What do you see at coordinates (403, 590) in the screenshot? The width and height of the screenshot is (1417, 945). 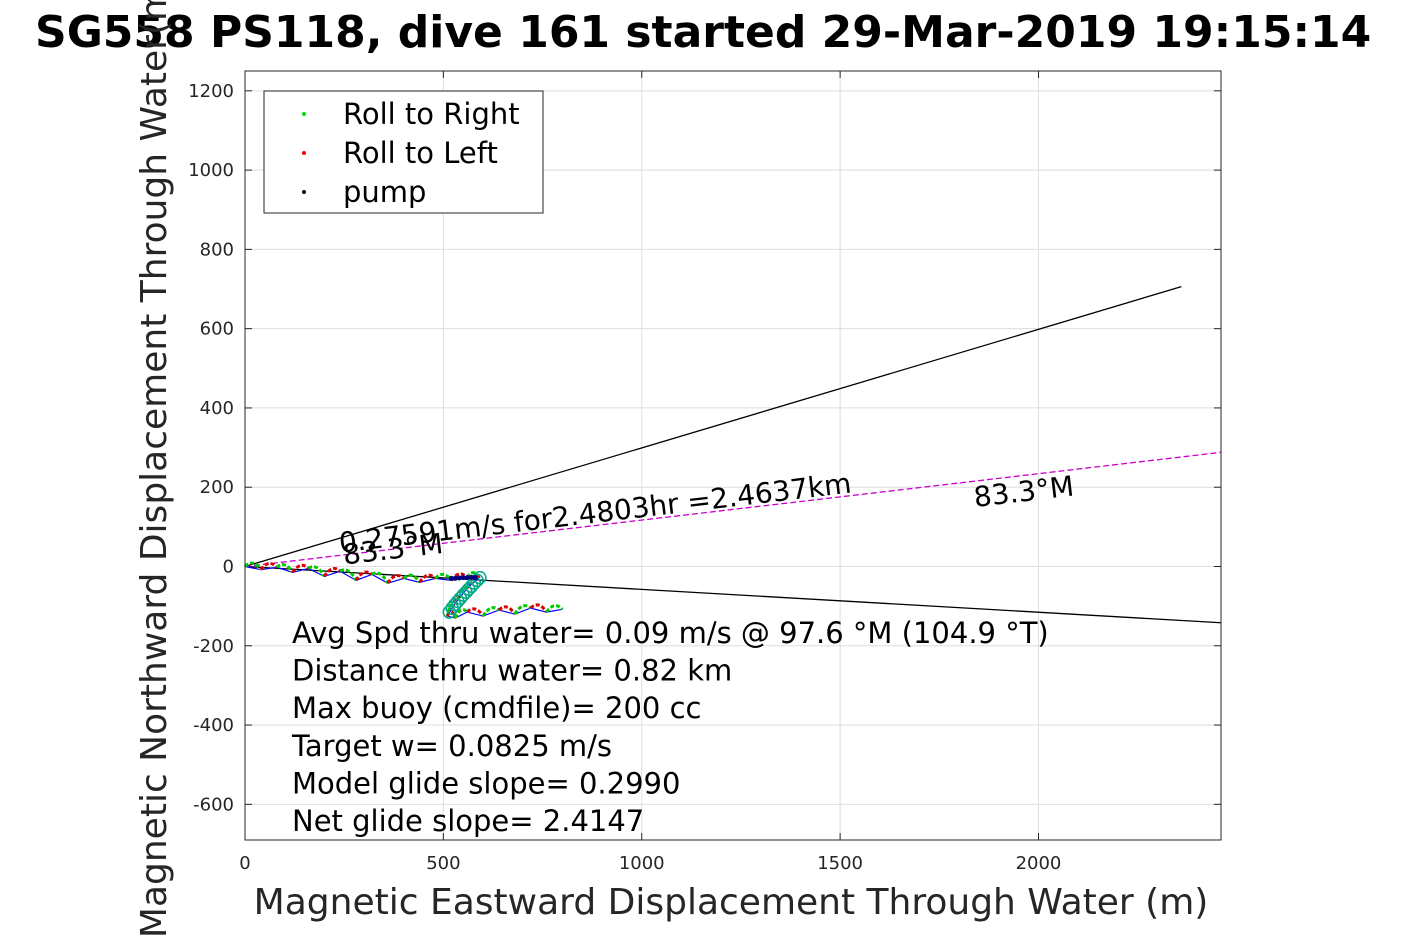 I see `track` at bounding box center [403, 590].